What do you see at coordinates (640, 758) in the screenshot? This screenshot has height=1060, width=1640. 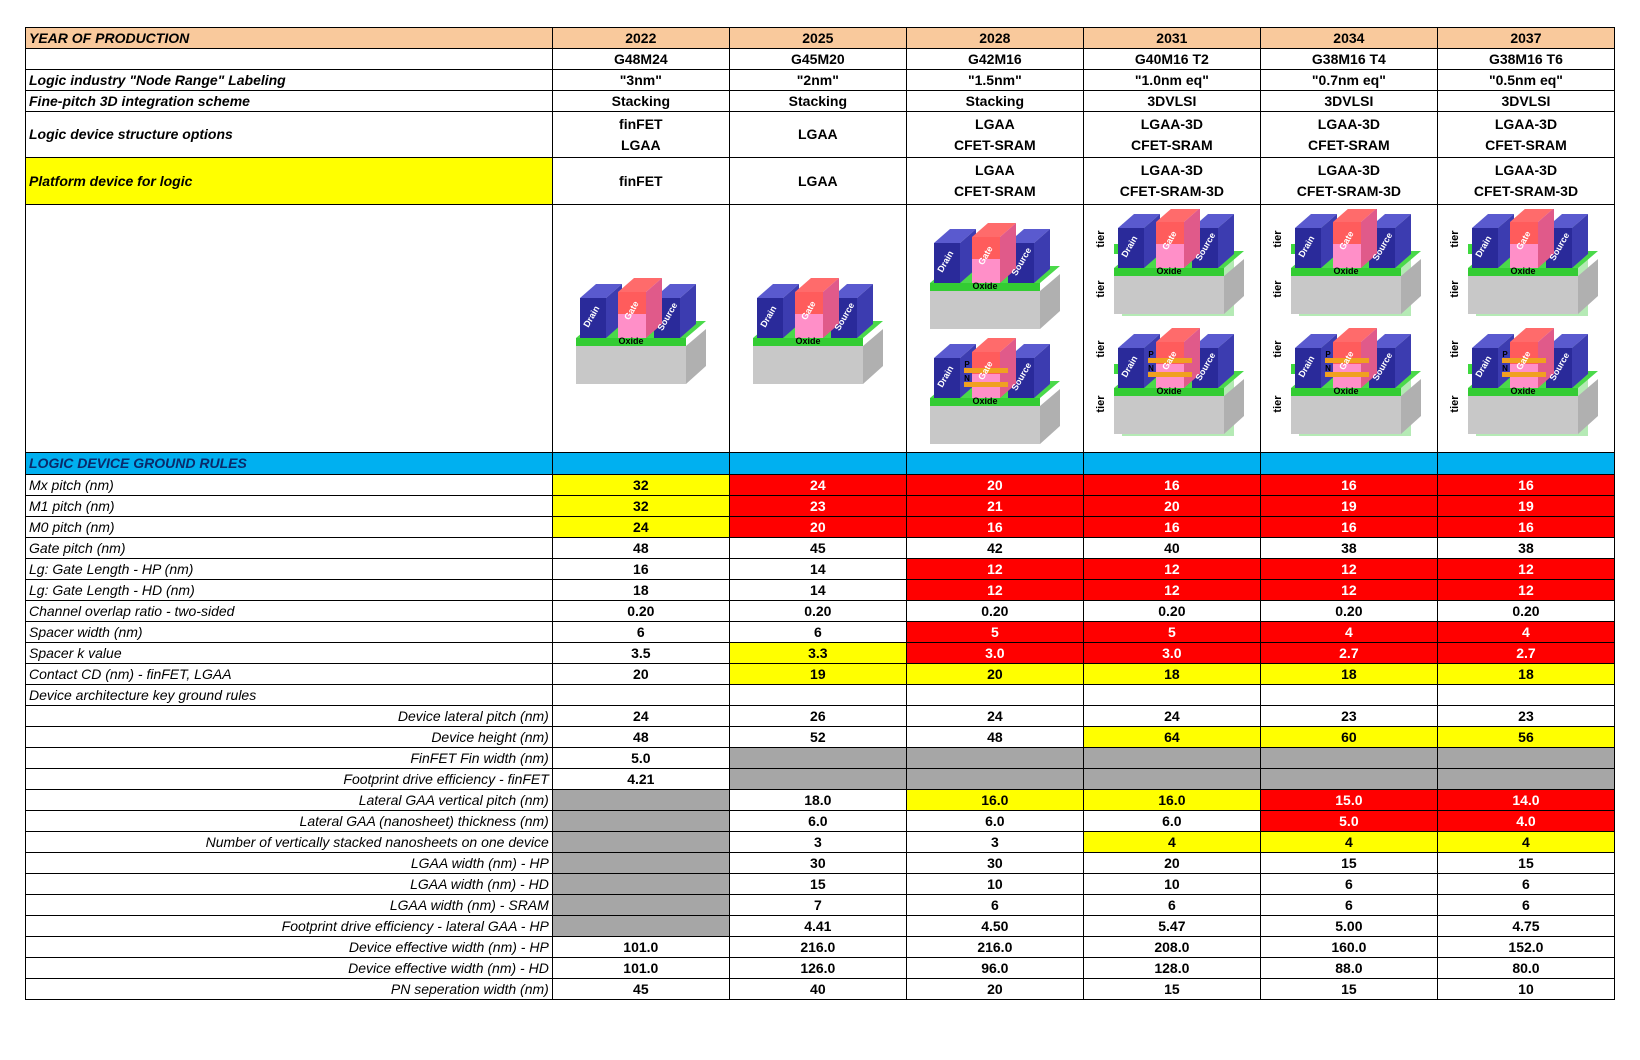 I see `ground-rule-value: 5.0` at bounding box center [640, 758].